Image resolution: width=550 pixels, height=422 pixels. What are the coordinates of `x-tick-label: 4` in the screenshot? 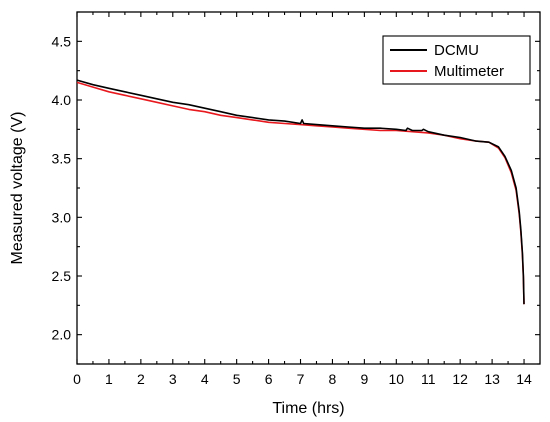 It's located at (205, 379).